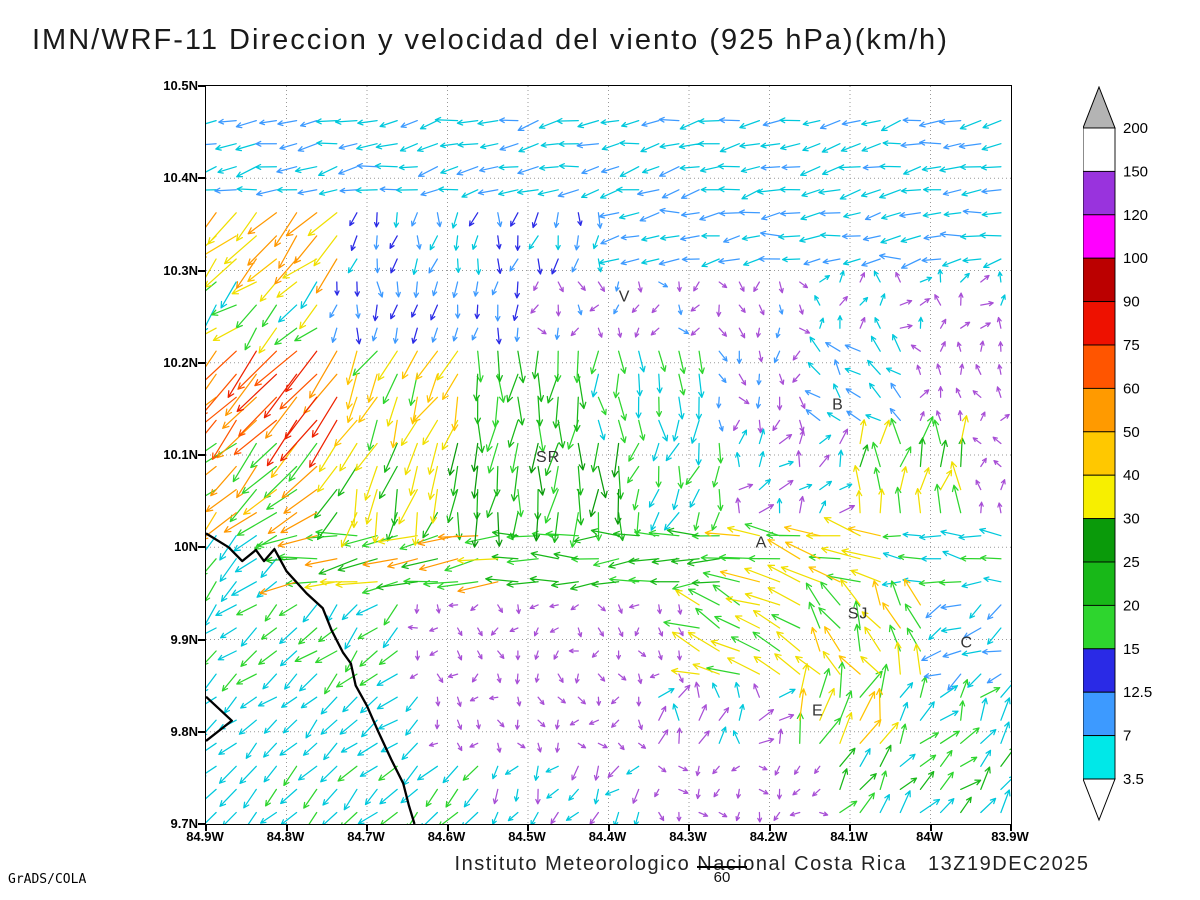 The image size is (1200, 900). What do you see at coordinates (768, 836) in the screenshot?
I see `axis-tick-label: 84.2W` at bounding box center [768, 836].